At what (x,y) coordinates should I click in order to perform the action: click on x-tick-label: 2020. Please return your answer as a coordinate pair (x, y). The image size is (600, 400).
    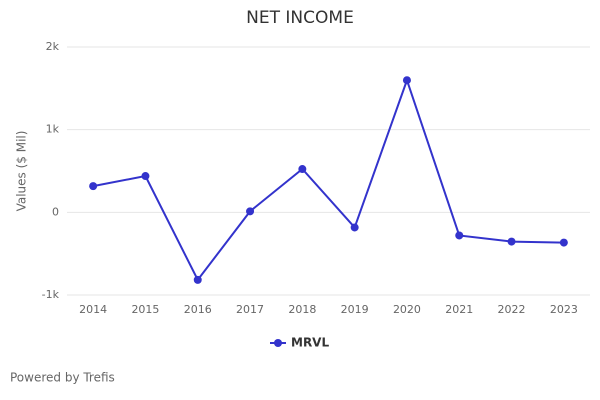
    Looking at the image, I should click on (407, 309).